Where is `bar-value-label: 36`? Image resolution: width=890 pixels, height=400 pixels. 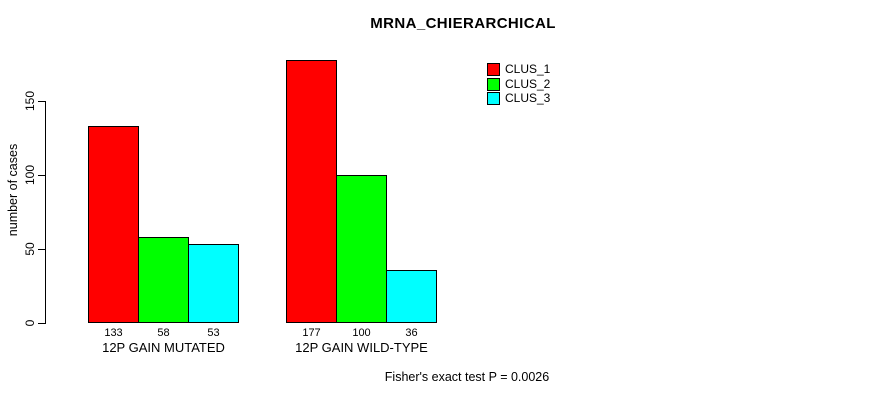
bar-value-label: 36 is located at coordinates (411, 333).